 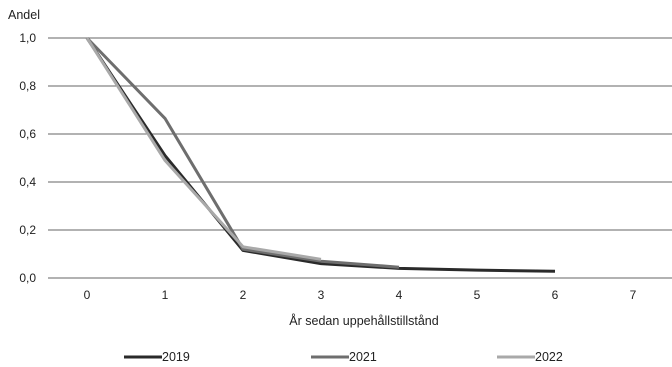 I want to click on x-tick-label: 1, so click(x=165, y=295).